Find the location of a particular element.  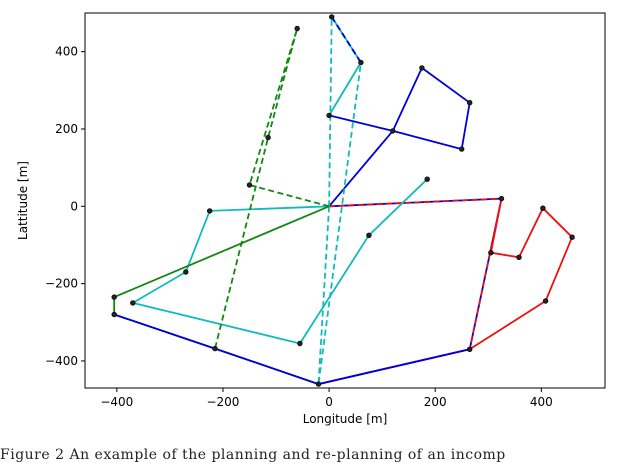

y-tick-label: −200 is located at coordinates (61, 284).